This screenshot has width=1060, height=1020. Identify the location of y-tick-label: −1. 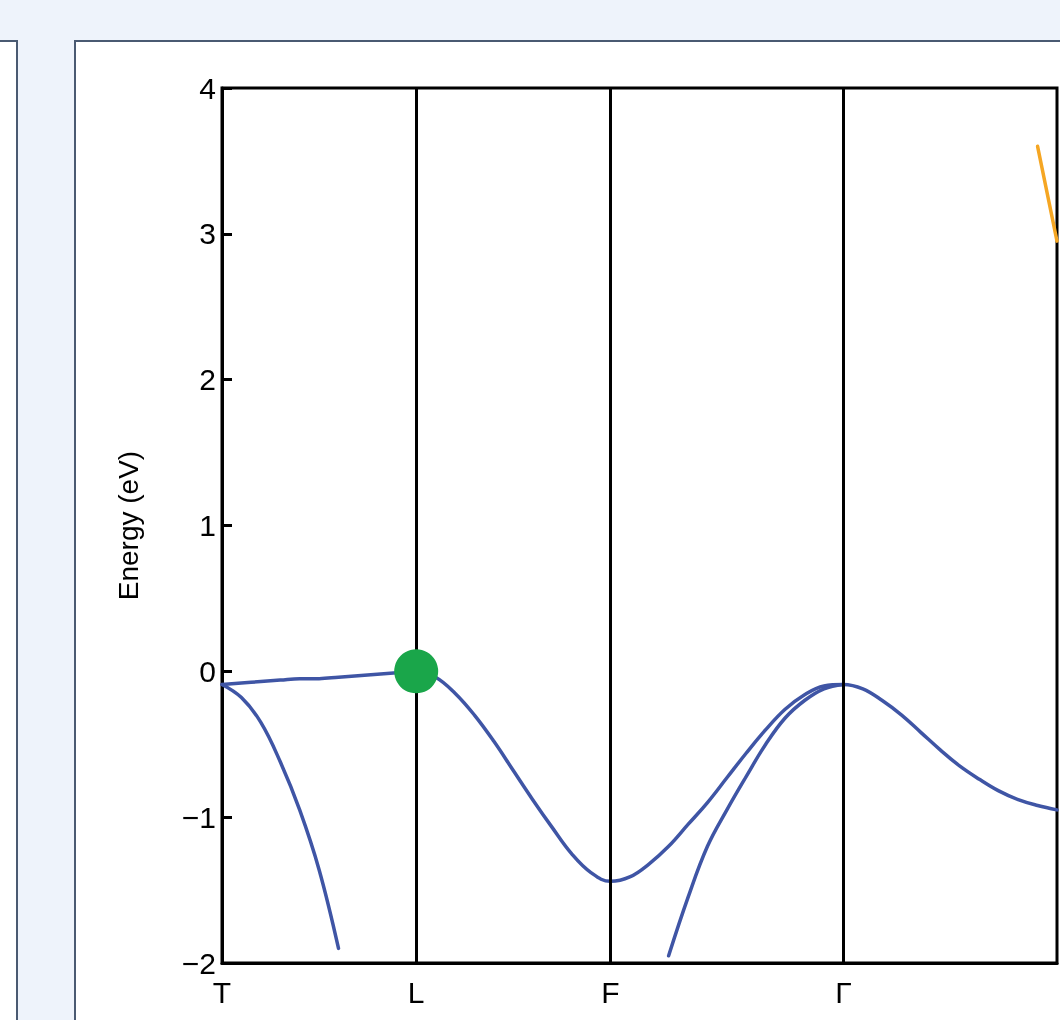
(198, 817).